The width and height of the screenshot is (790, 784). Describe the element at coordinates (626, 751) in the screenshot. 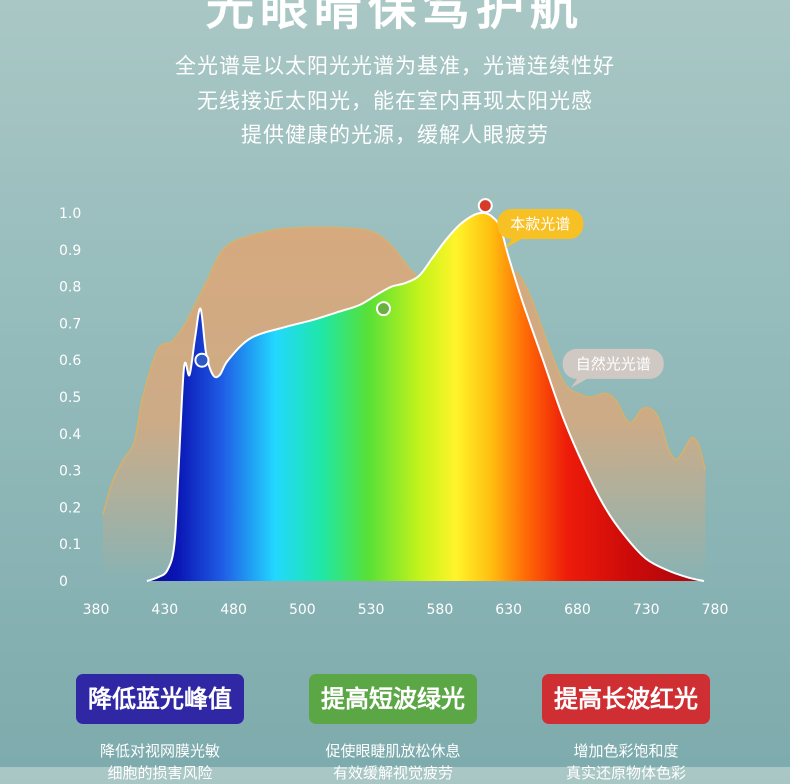

I see `feature-desc-line: 增加色彩饱和度` at that location.